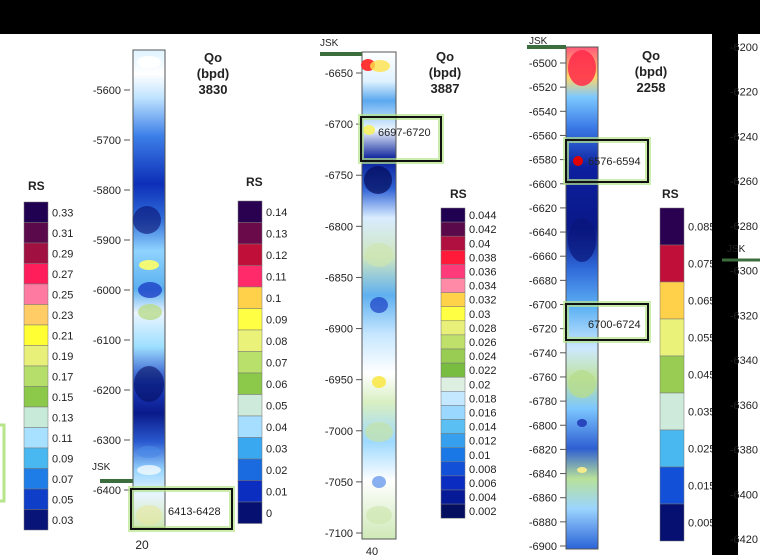 This screenshot has width=760, height=555. Describe the element at coordinates (62, 336) in the screenshot. I see `legend-tick-label: 0.21` at that location.